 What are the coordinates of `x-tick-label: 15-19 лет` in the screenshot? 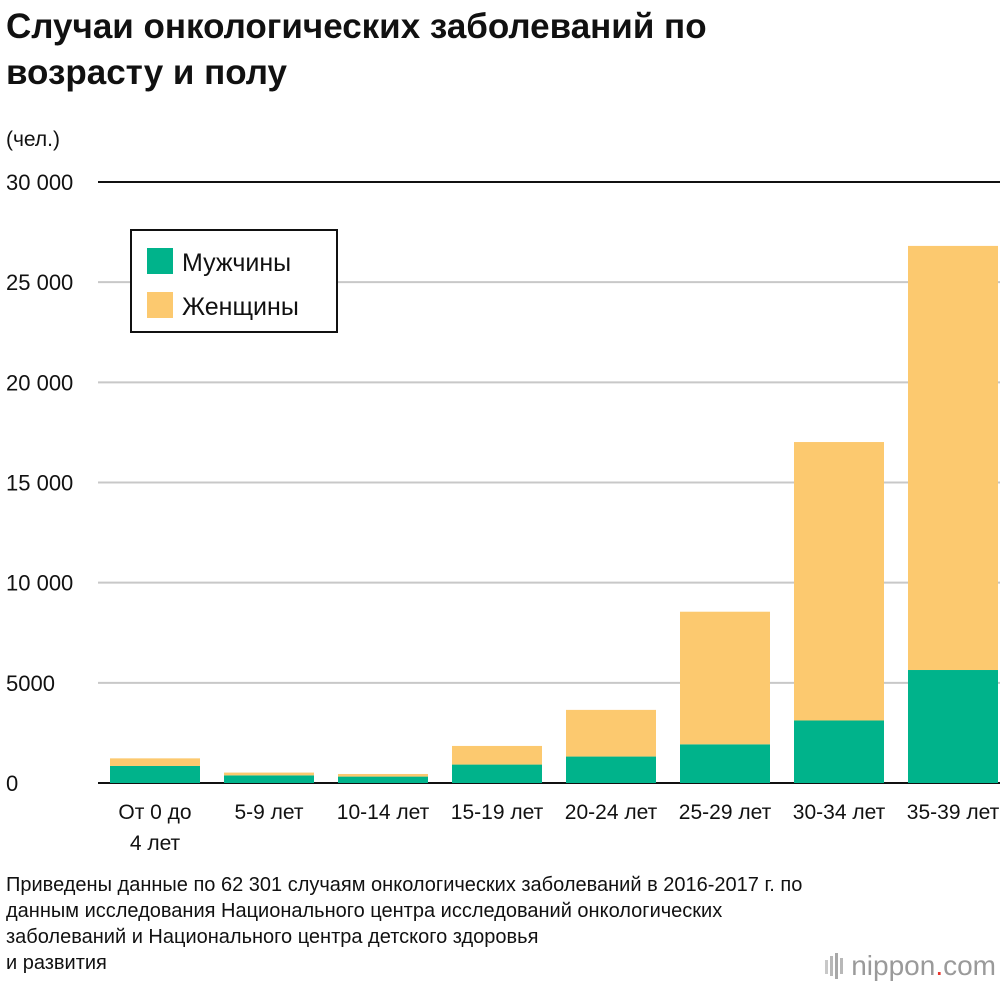 It's located at (497, 812).